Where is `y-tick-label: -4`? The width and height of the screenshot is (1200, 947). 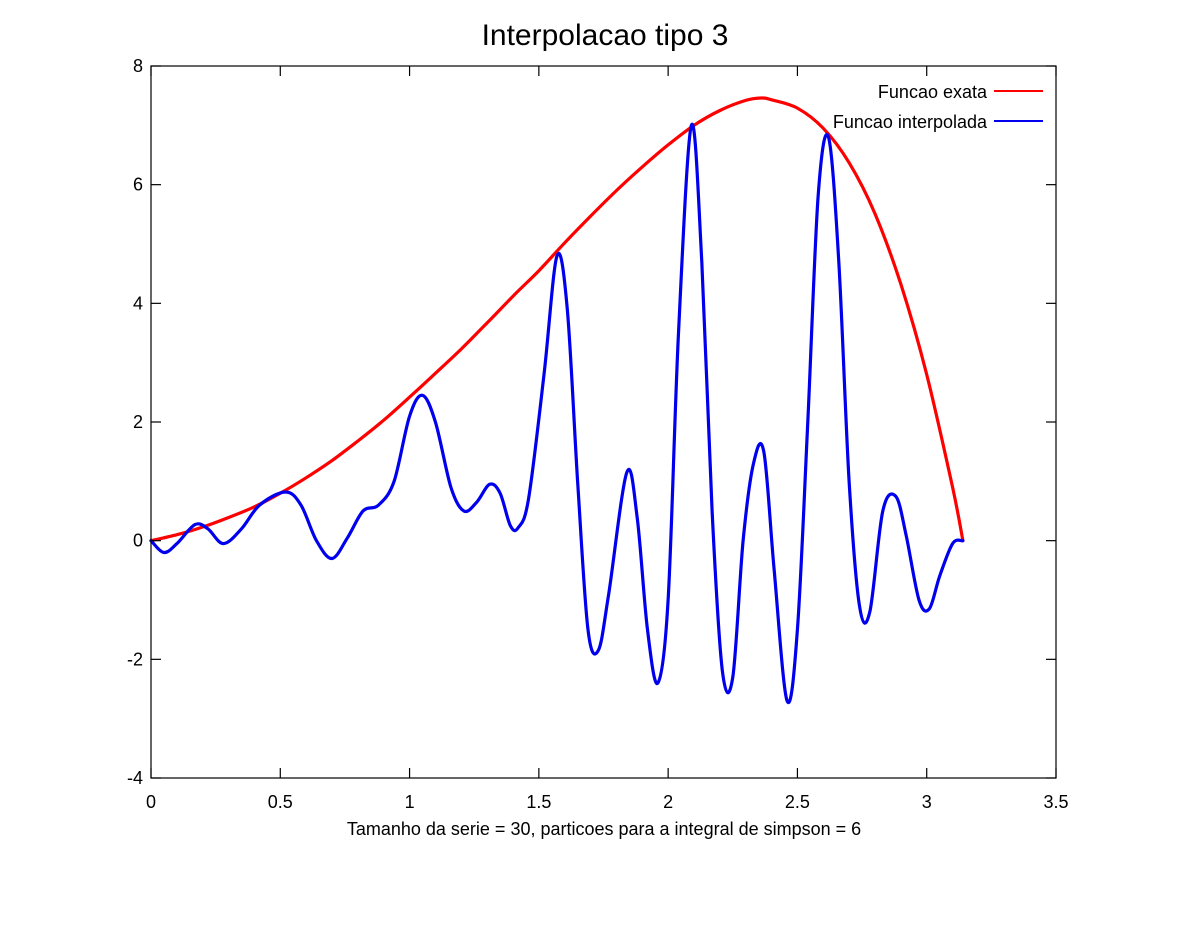 y-tick-label: -4 is located at coordinates (135, 778).